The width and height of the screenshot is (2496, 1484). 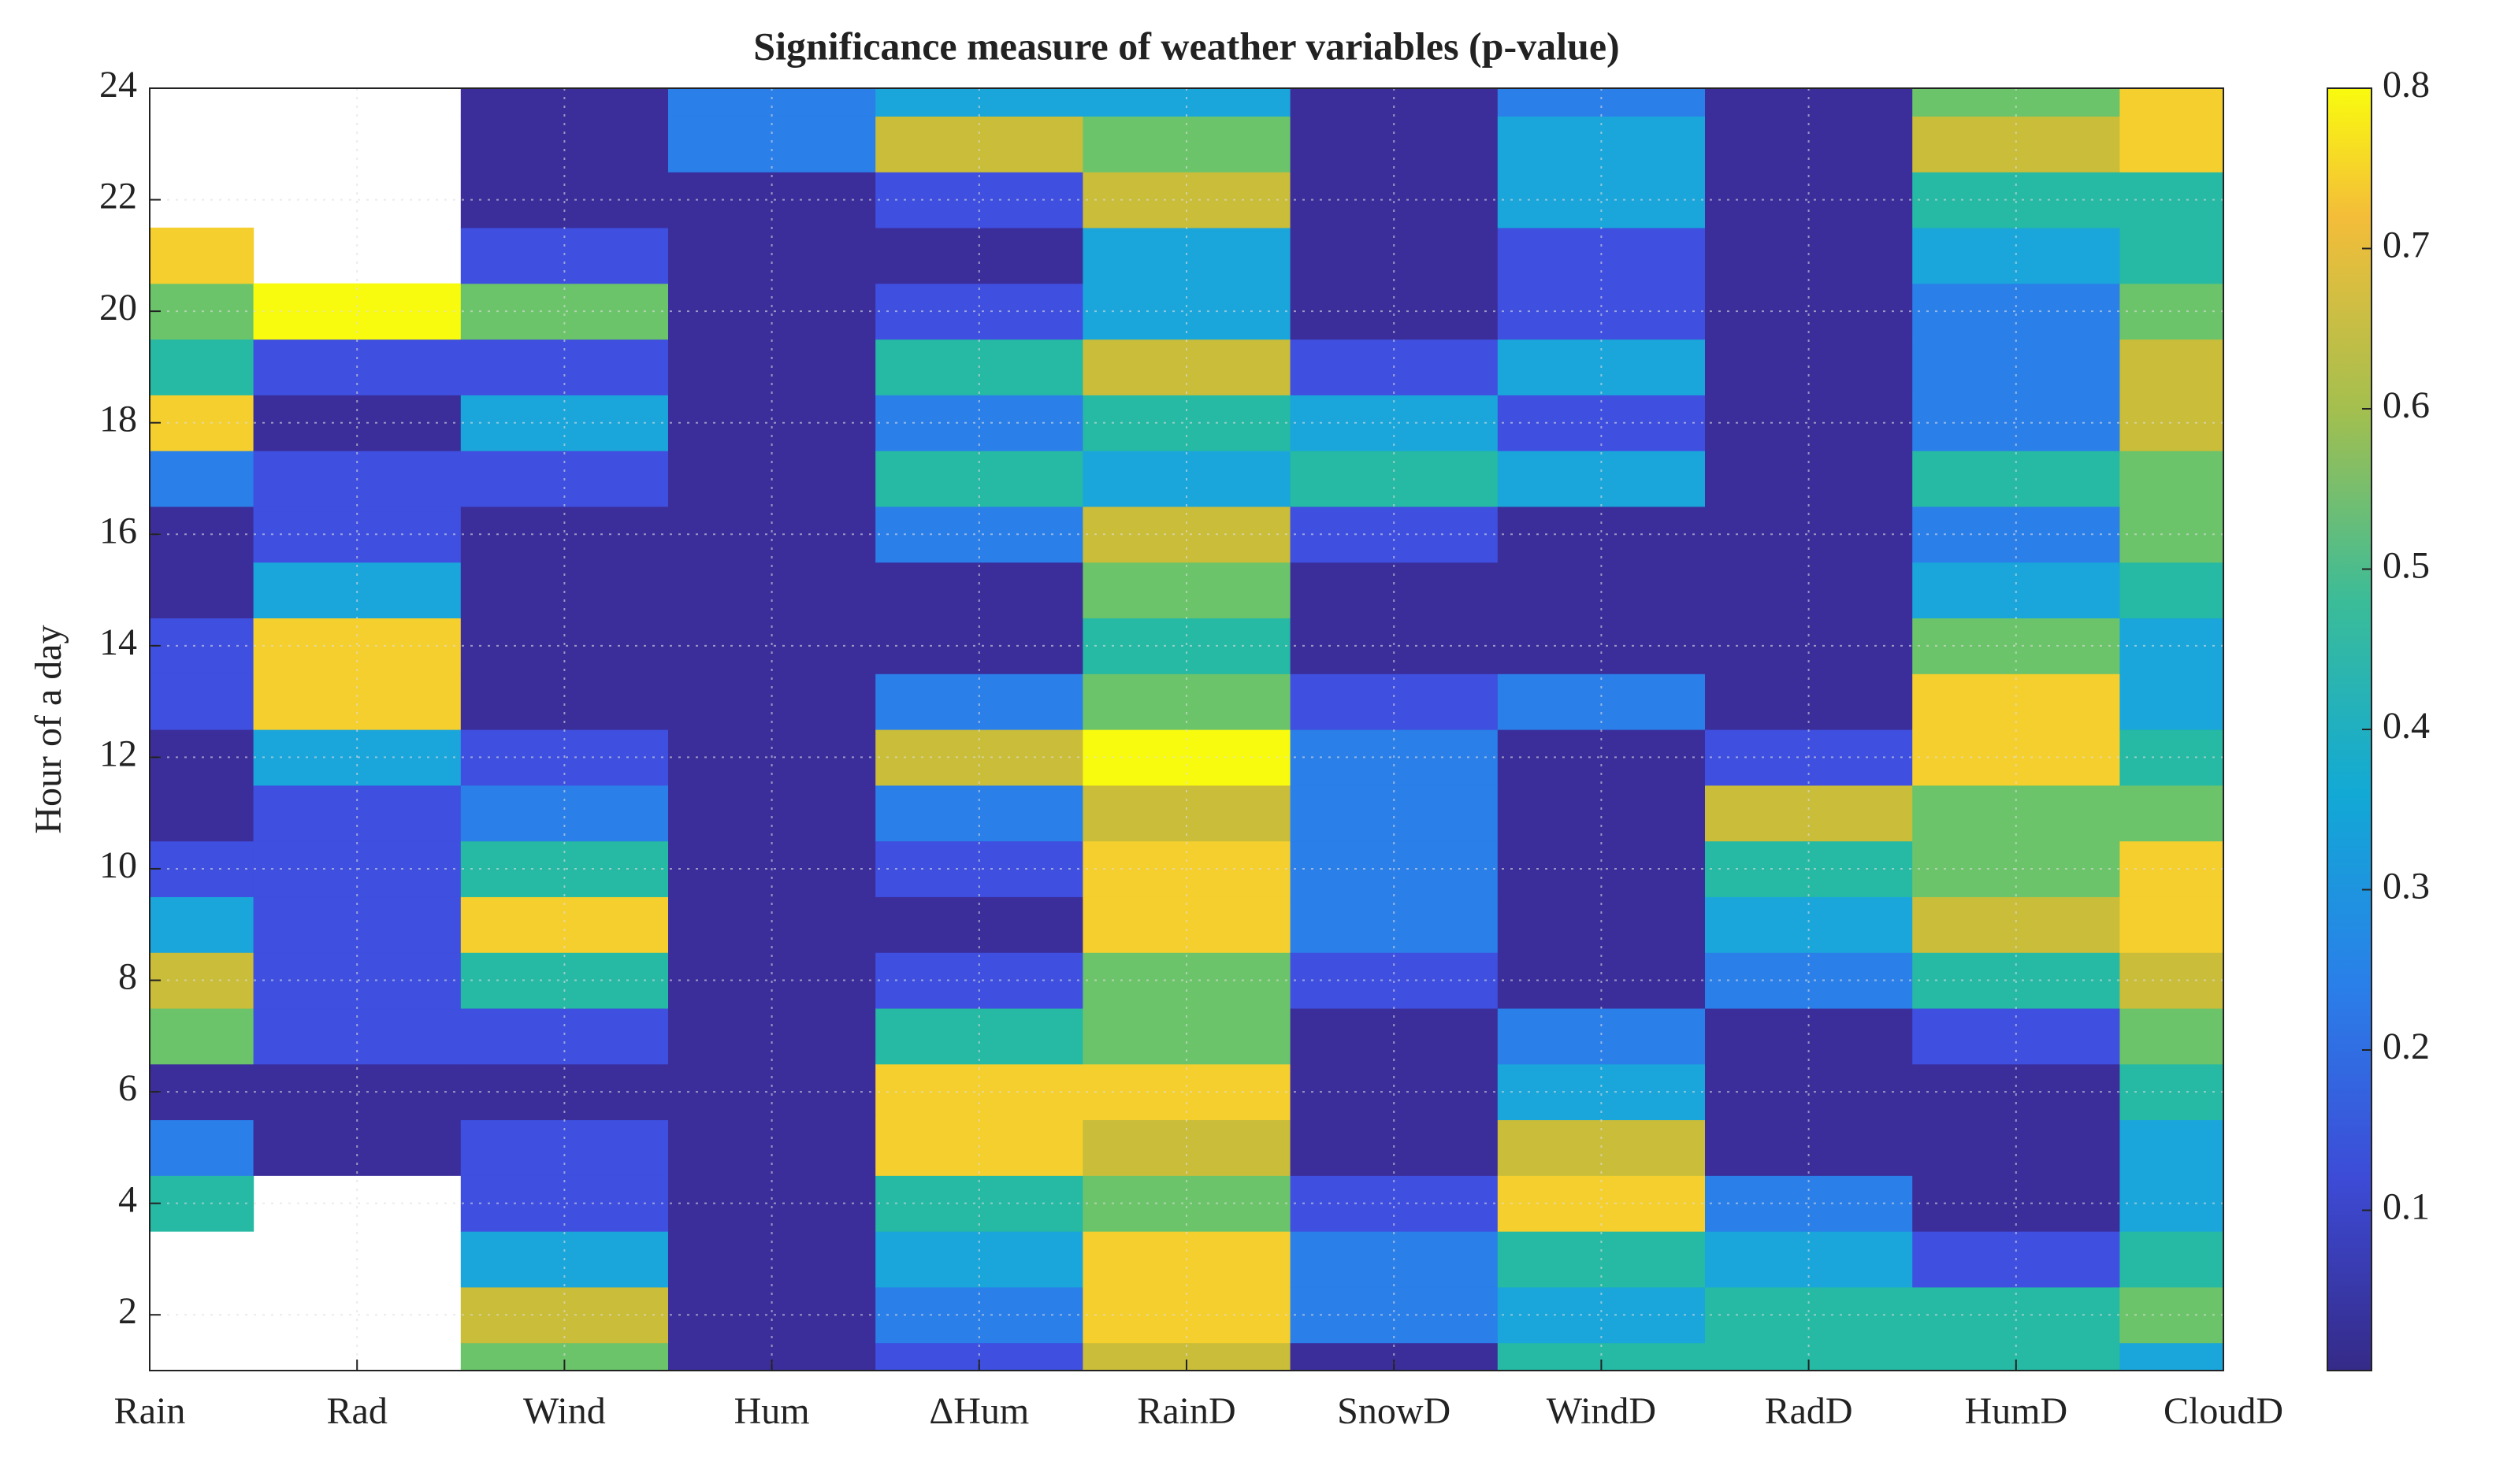 I want to click on colorbar-tick-label: 0.1, so click(x=2406, y=1207).